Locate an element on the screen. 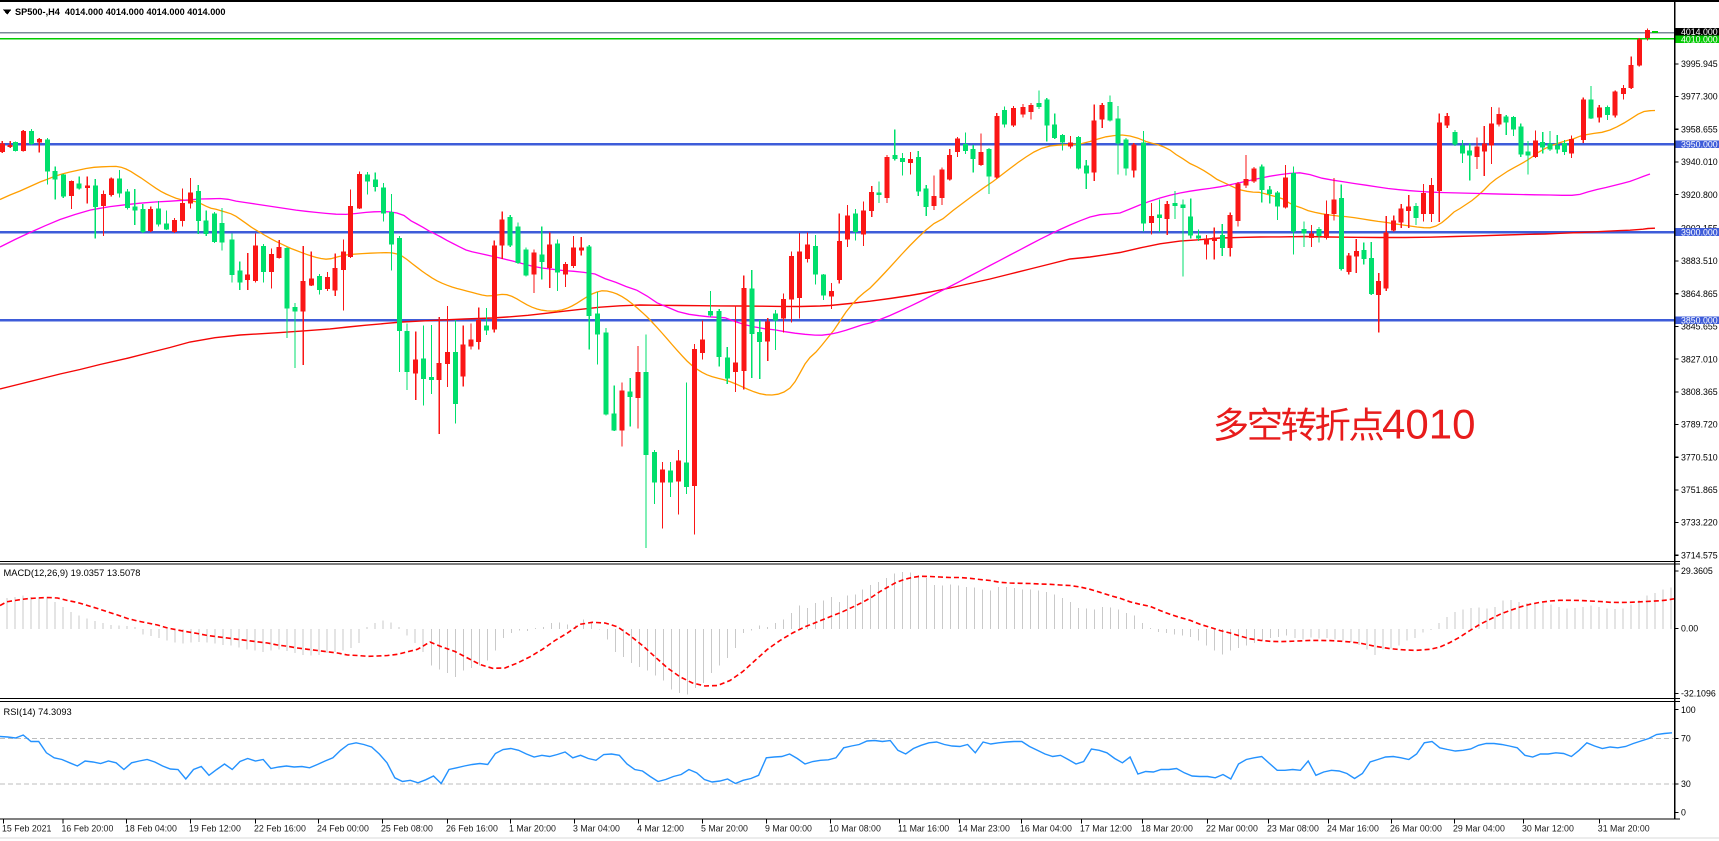  svg-text: 24 Mar 16:00 is located at coordinates (1353, 829).